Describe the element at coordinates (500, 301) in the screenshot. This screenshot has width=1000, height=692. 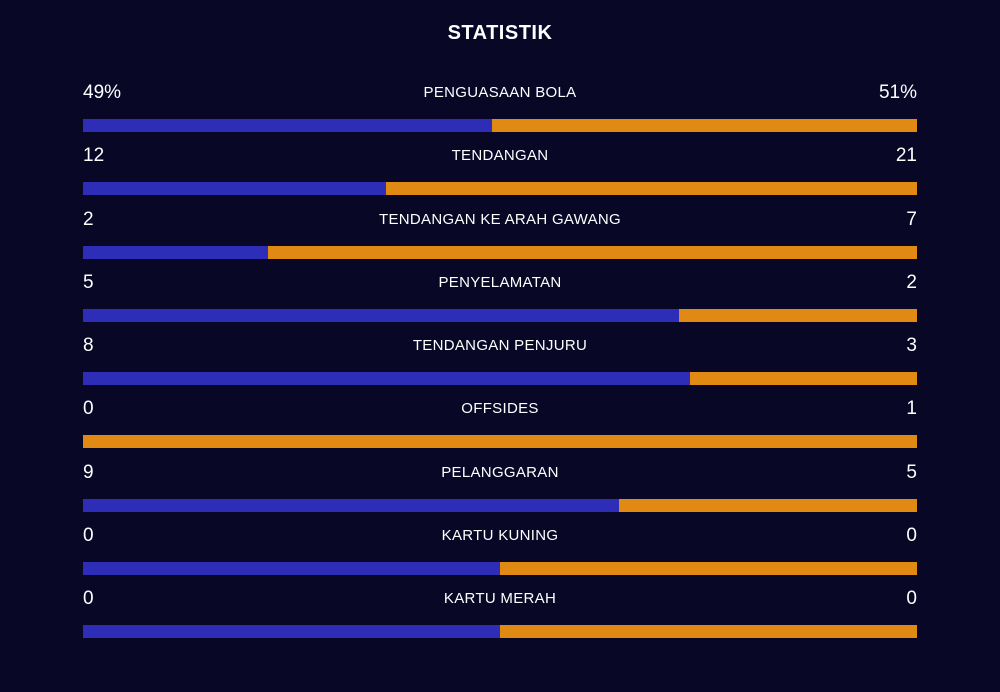
I see `stat-row-saves: 5 PENYELAMATAN 2` at that location.